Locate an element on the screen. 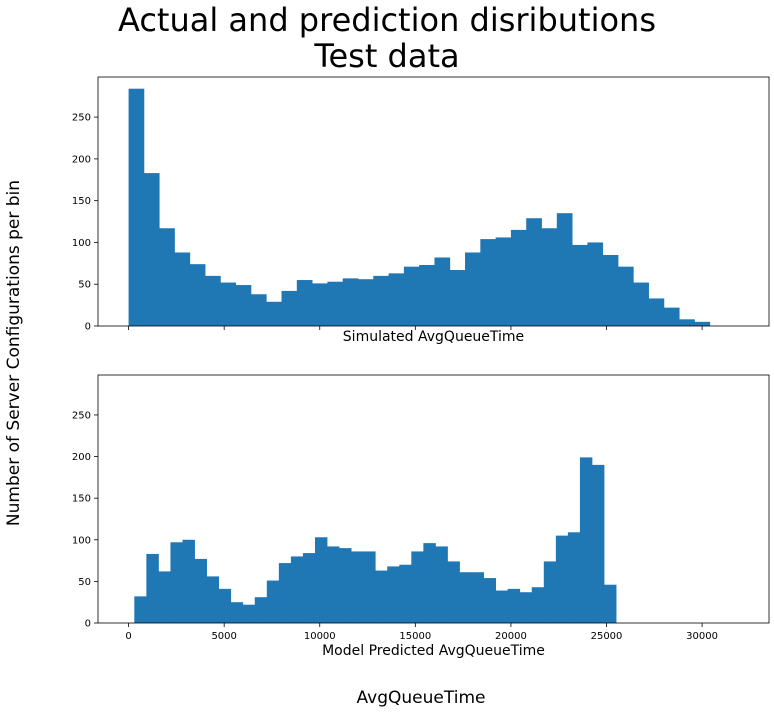  figure-title-line2: Test data is located at coordinates (387, 56).